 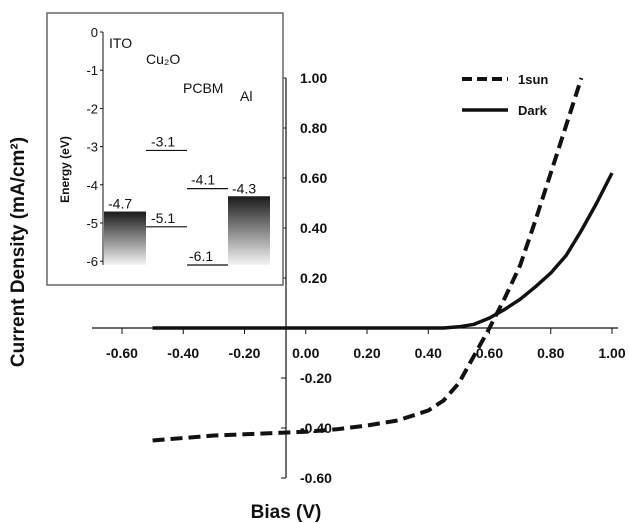 I want to click on x-tick-label: 0.20, so click(x=366, y=353).